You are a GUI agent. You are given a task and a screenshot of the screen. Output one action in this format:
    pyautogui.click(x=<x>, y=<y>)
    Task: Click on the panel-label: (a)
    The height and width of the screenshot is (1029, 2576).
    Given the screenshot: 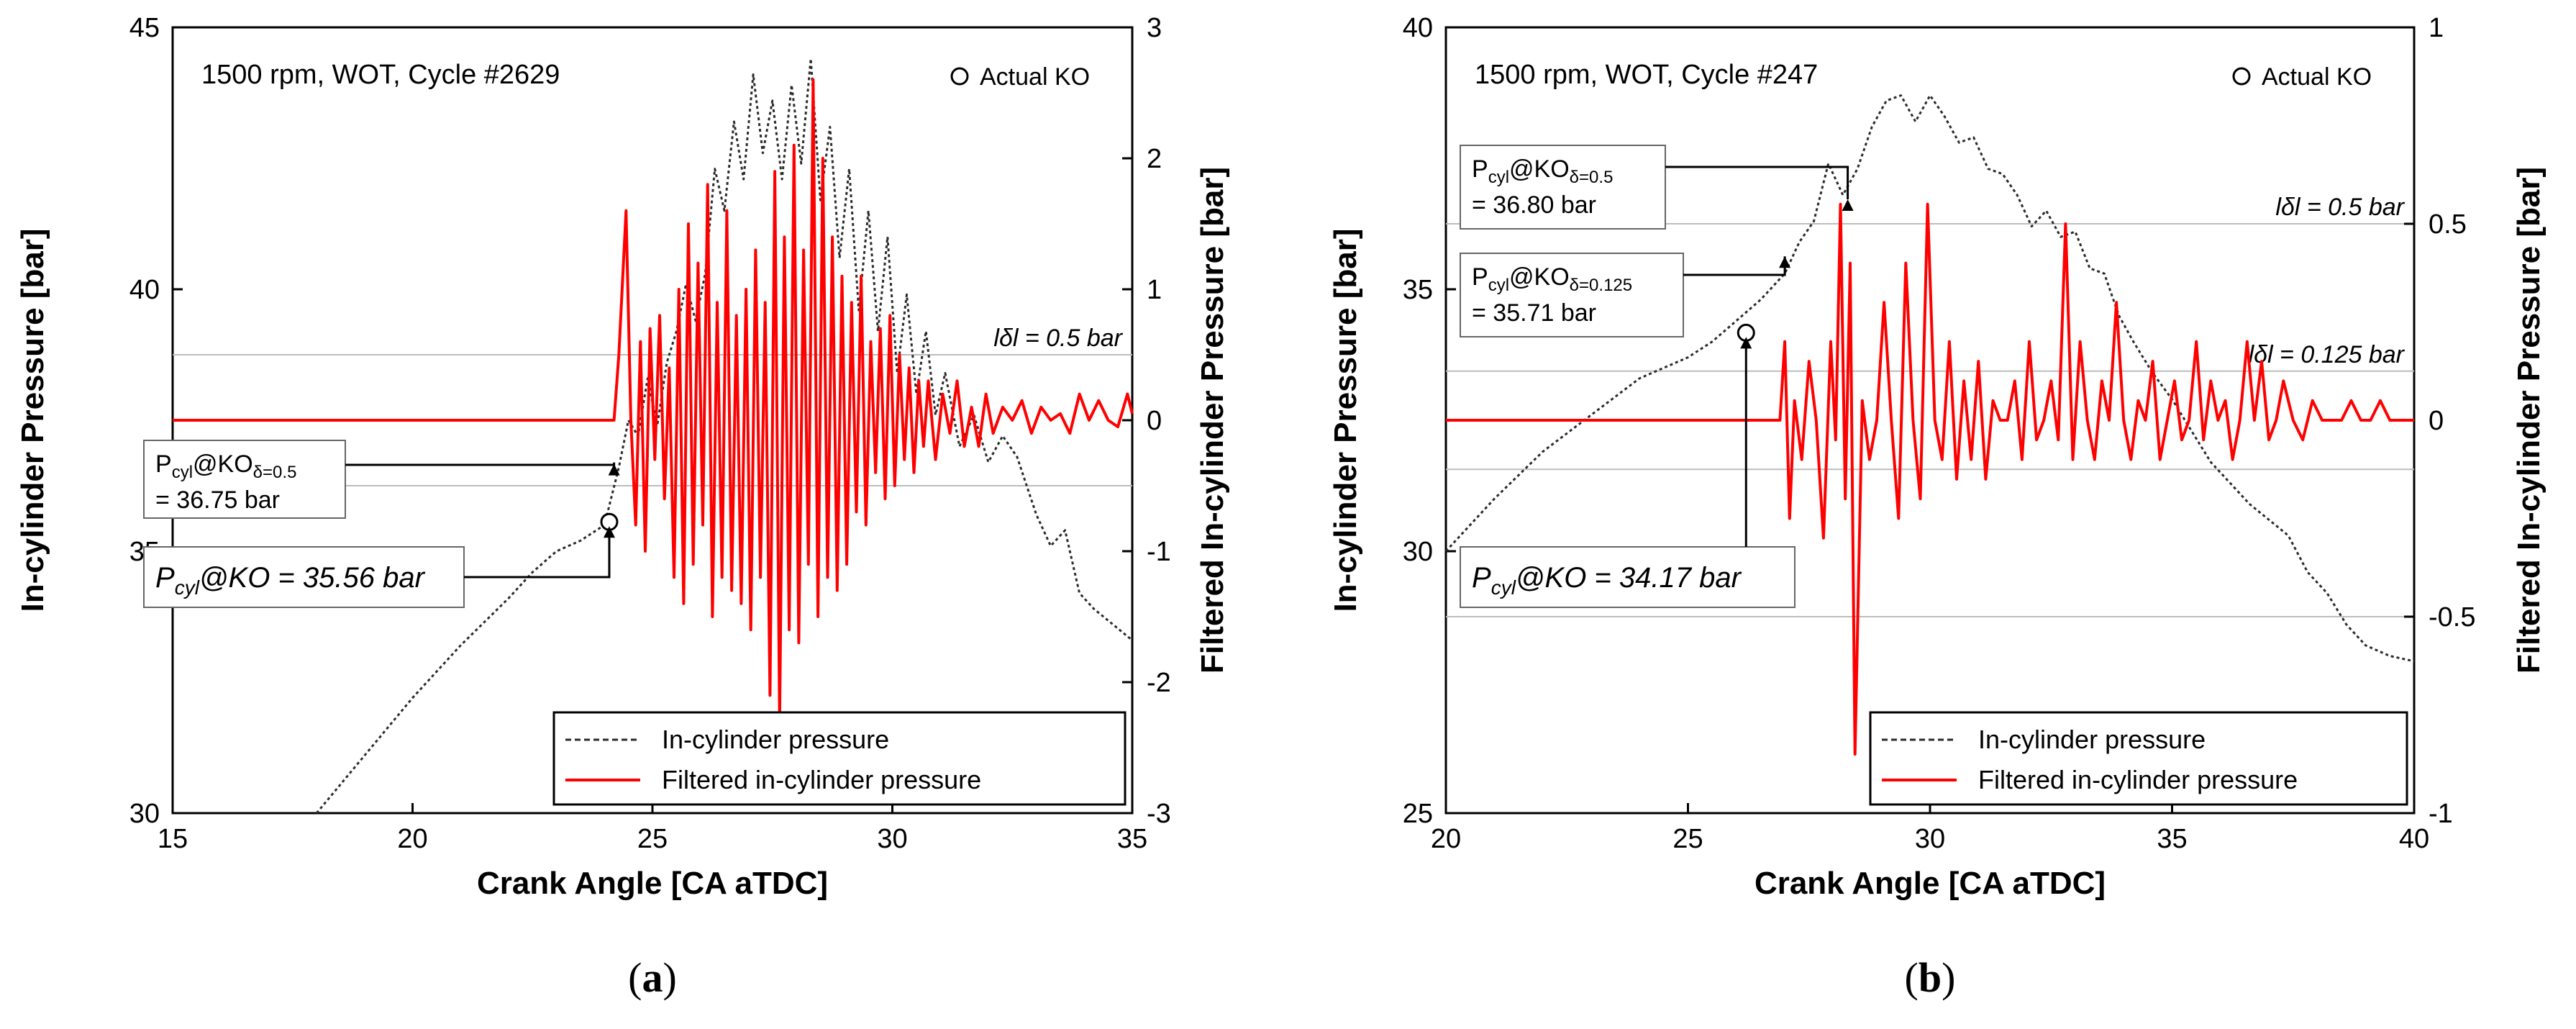 What is the action you would take?
    pyautogui.click(x=652, y=978)
    